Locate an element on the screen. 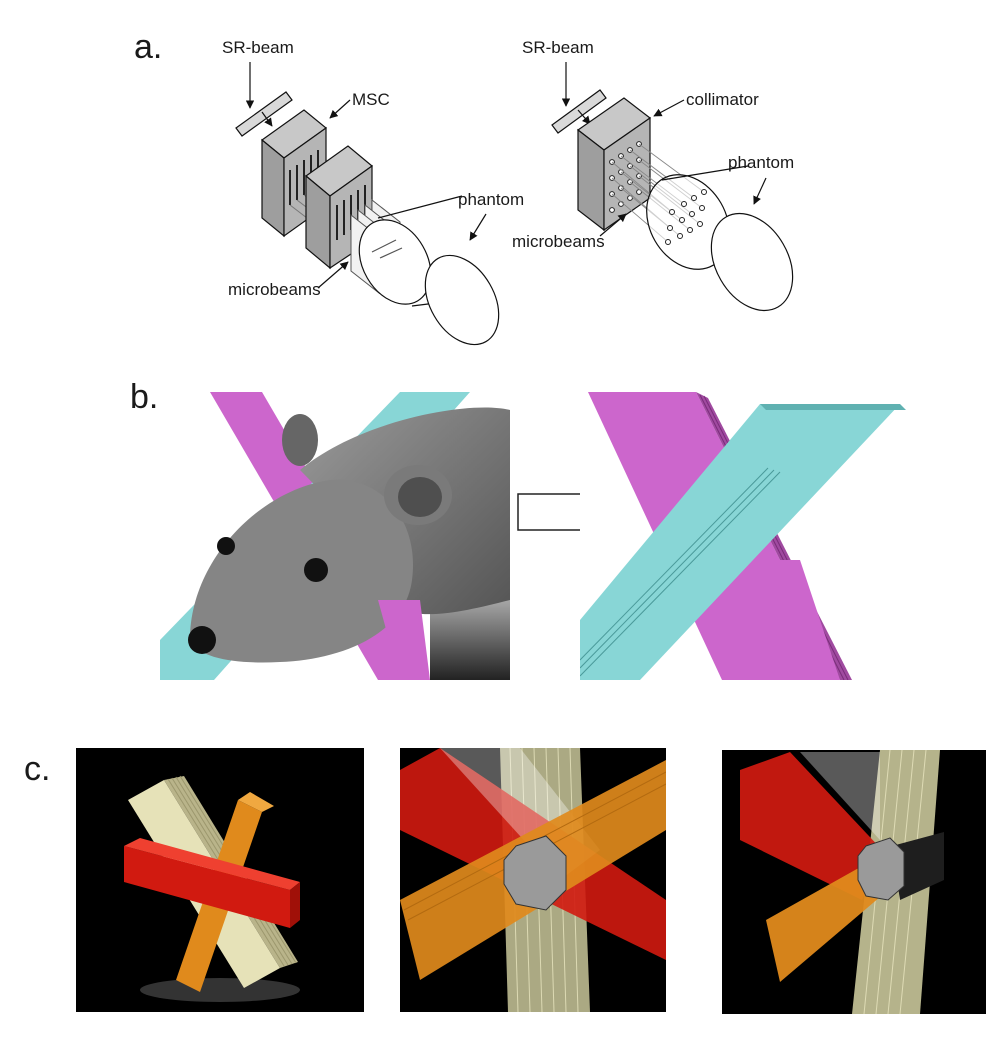  mouse-head is located at coordinates (302, 571).